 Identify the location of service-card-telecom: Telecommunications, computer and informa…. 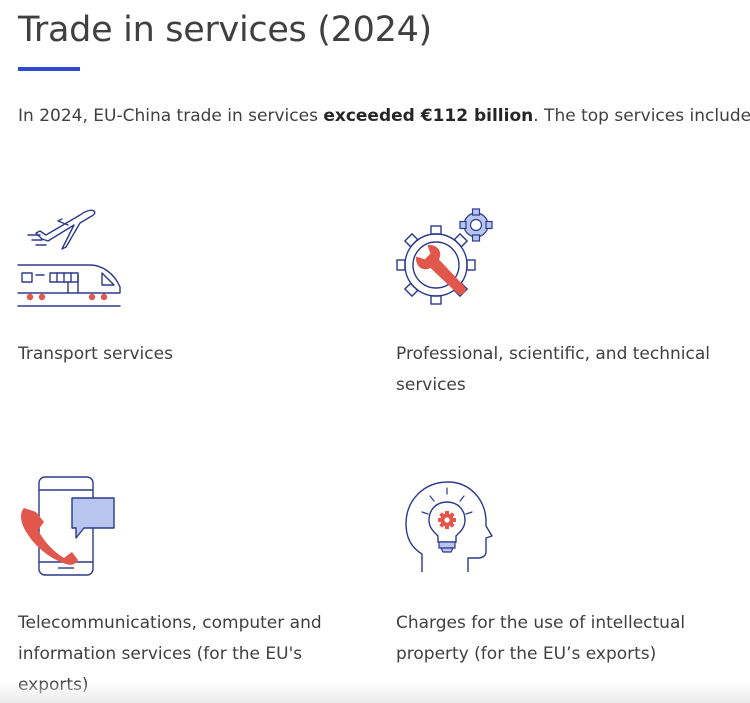
(188, 586).